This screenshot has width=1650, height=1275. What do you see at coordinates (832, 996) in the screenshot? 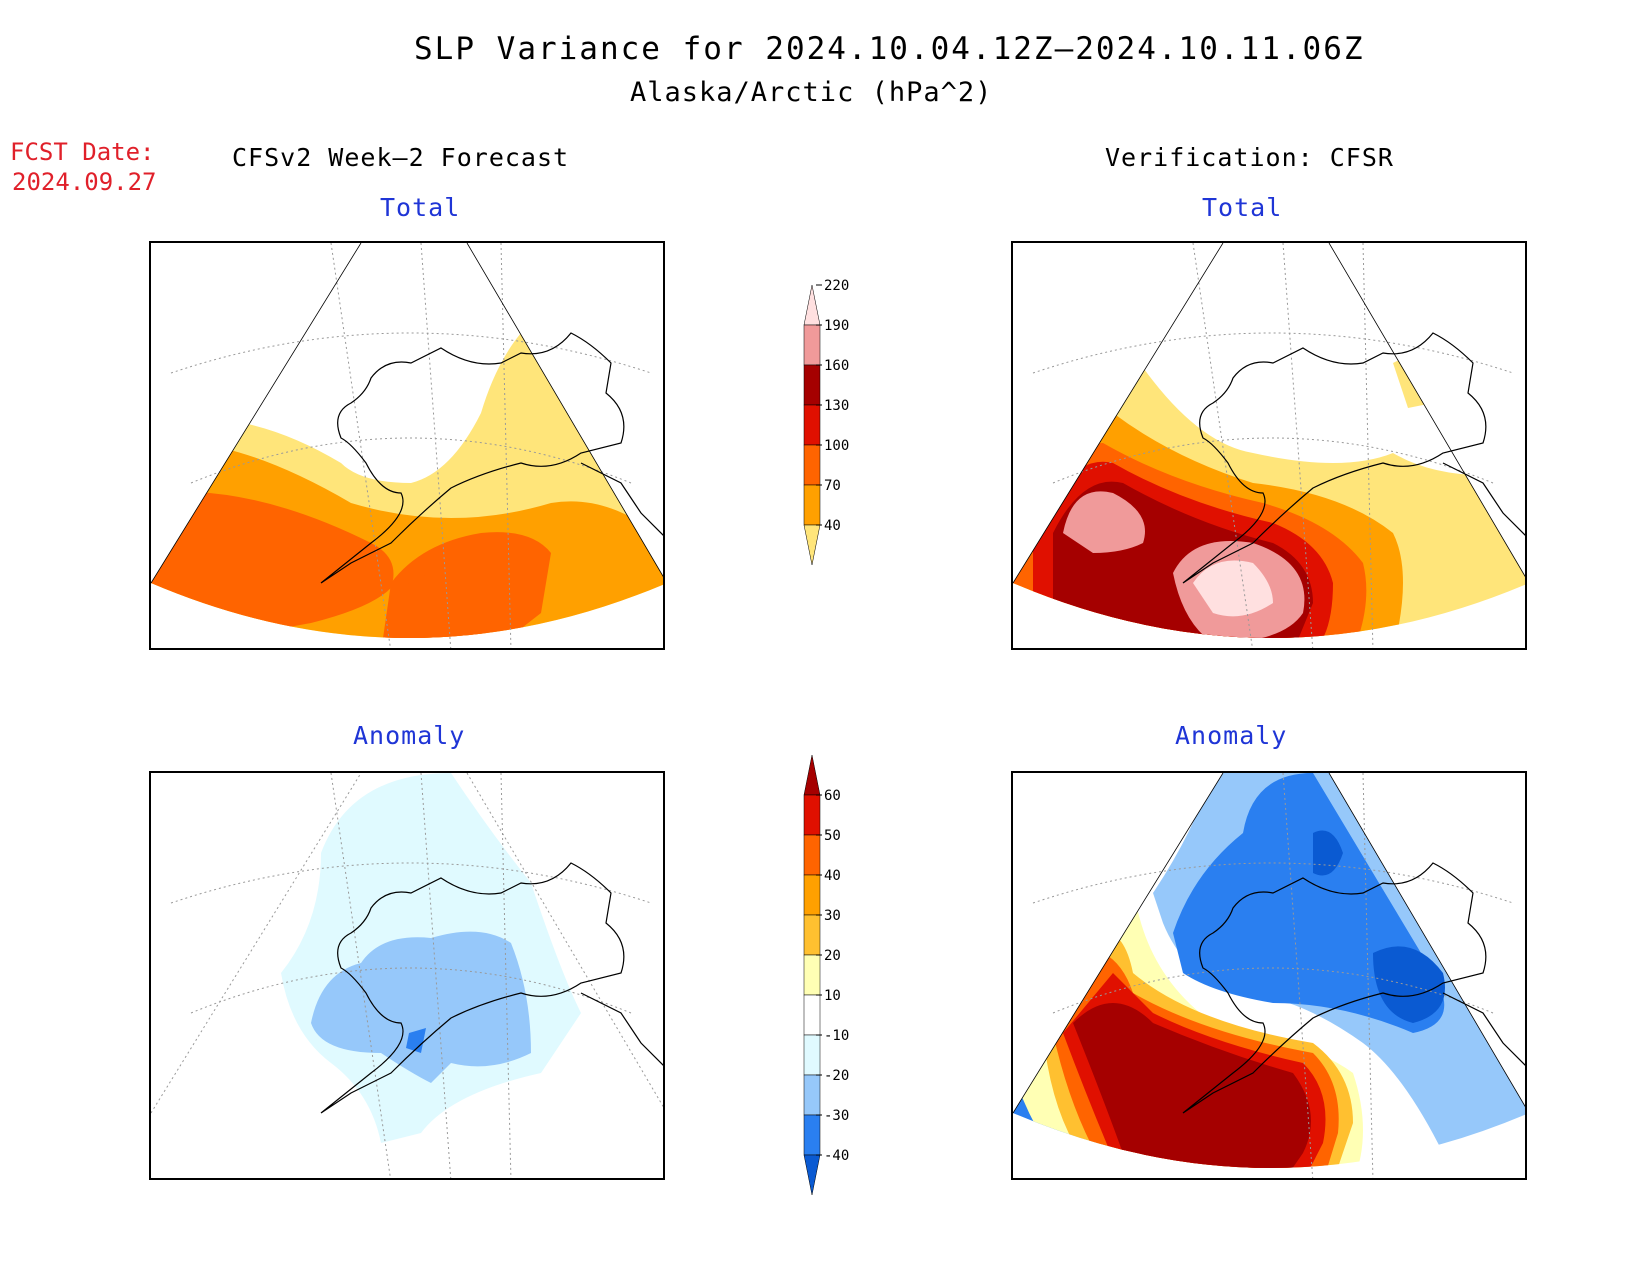
I see `cbar-anom-tick-label-4: 10` at bounding box center [832, 996].